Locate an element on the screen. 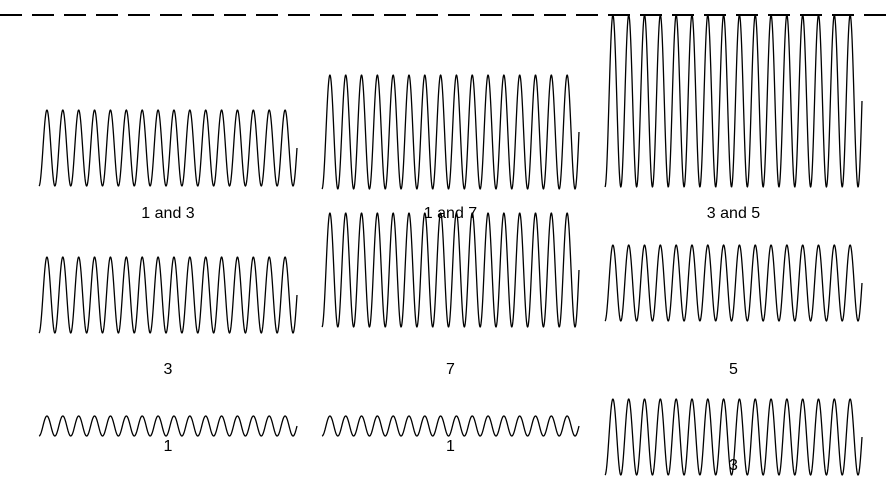  wave-label-5: 7 is located at coordinates (450, 369).